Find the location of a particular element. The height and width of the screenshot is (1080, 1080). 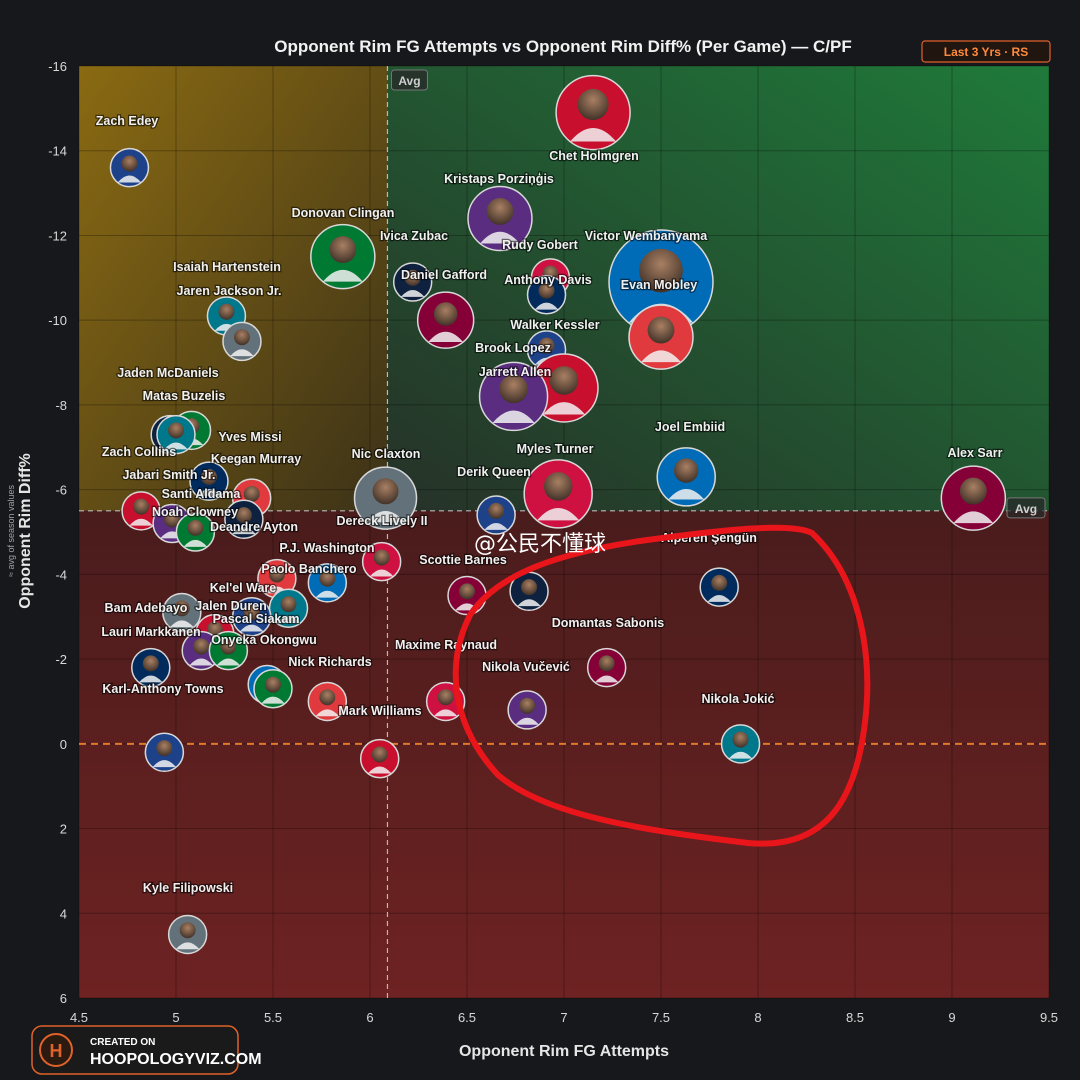

avg-x-tag-box is located at coordinates (409, 80).